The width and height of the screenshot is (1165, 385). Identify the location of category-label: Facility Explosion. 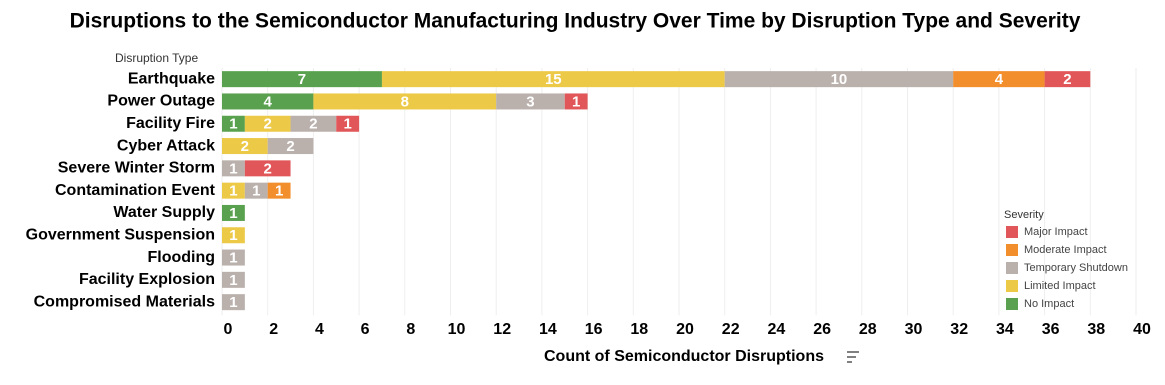
(147, 279).